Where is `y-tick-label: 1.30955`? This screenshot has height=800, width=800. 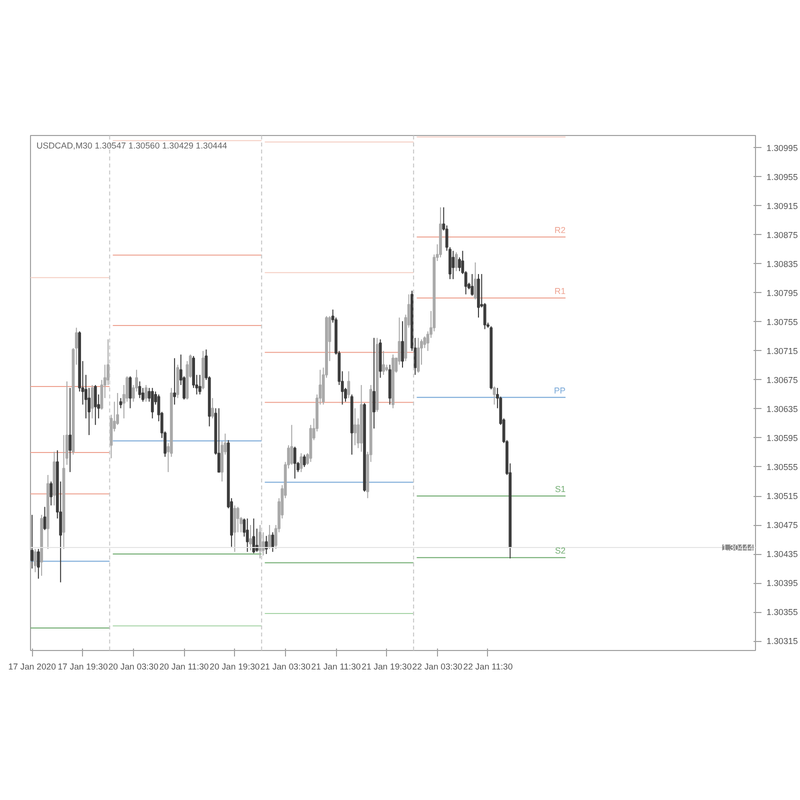
y-tick-label: 1.30955 is located at coordinates (782, 177).